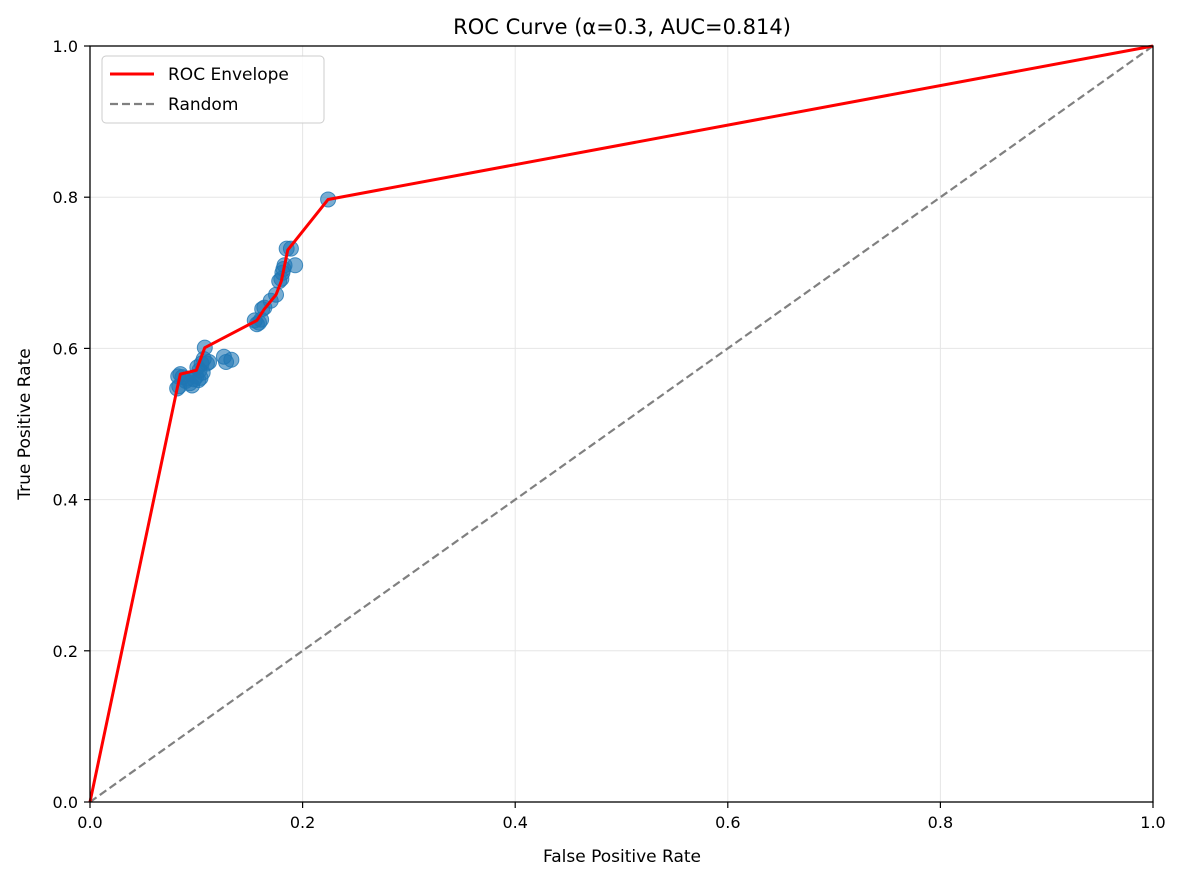 The height and width of the screenshot is (881, 1184). I want to click on x-tick-label: 0.0, so click(89, 822).